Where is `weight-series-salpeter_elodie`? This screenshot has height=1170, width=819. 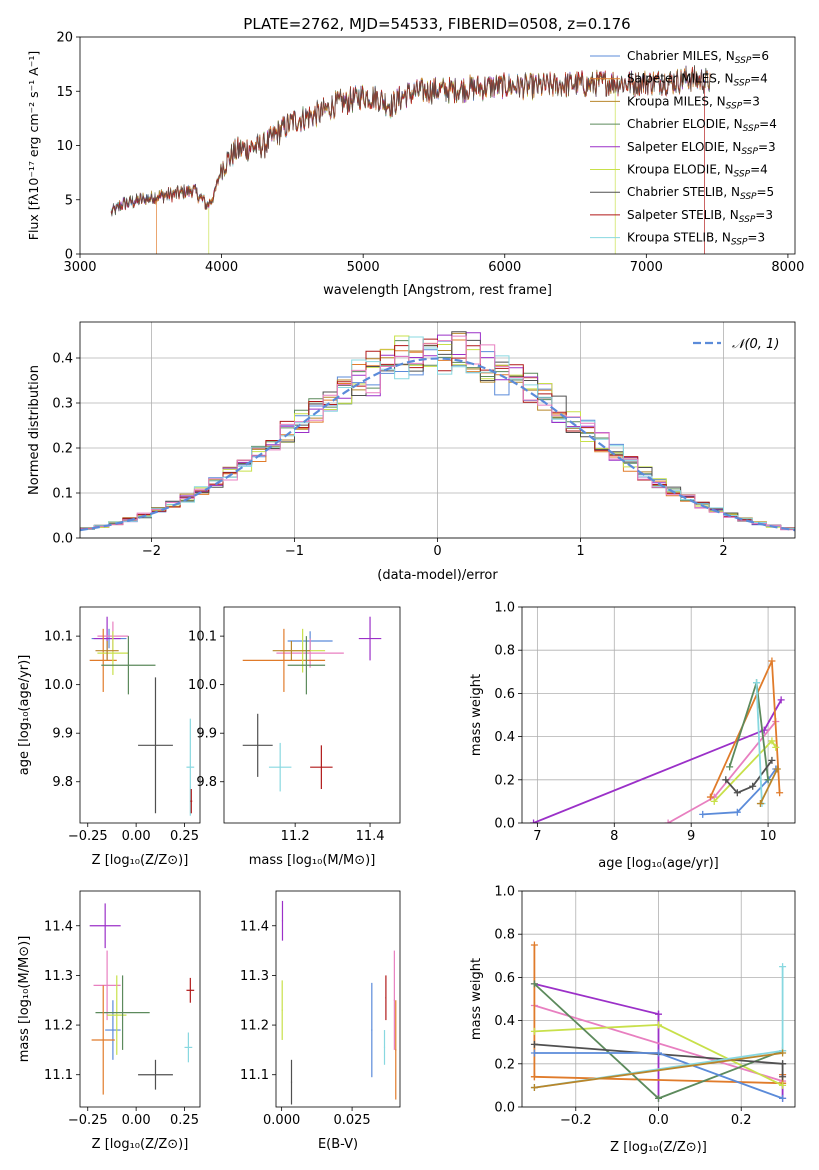 weight-series-salpeter_elodie is located at coordinates (596, 999).